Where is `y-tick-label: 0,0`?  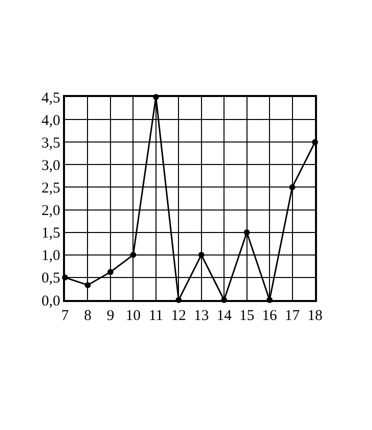
y-tick-label: 0,0 is located at coordinates (51, 301).